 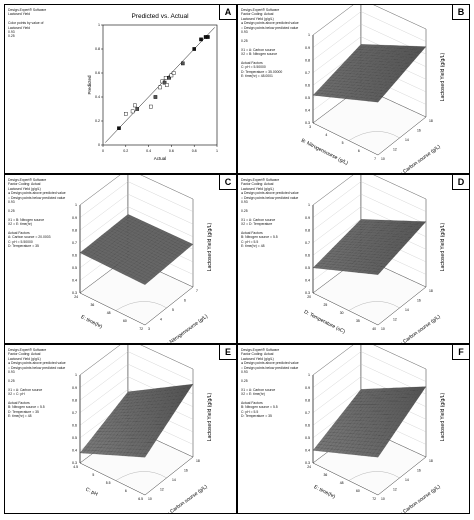 What do you see at coordinates (99, 145) in the screenshot?
I see `y-tick-label: 0` at bounding box center [99, 145].